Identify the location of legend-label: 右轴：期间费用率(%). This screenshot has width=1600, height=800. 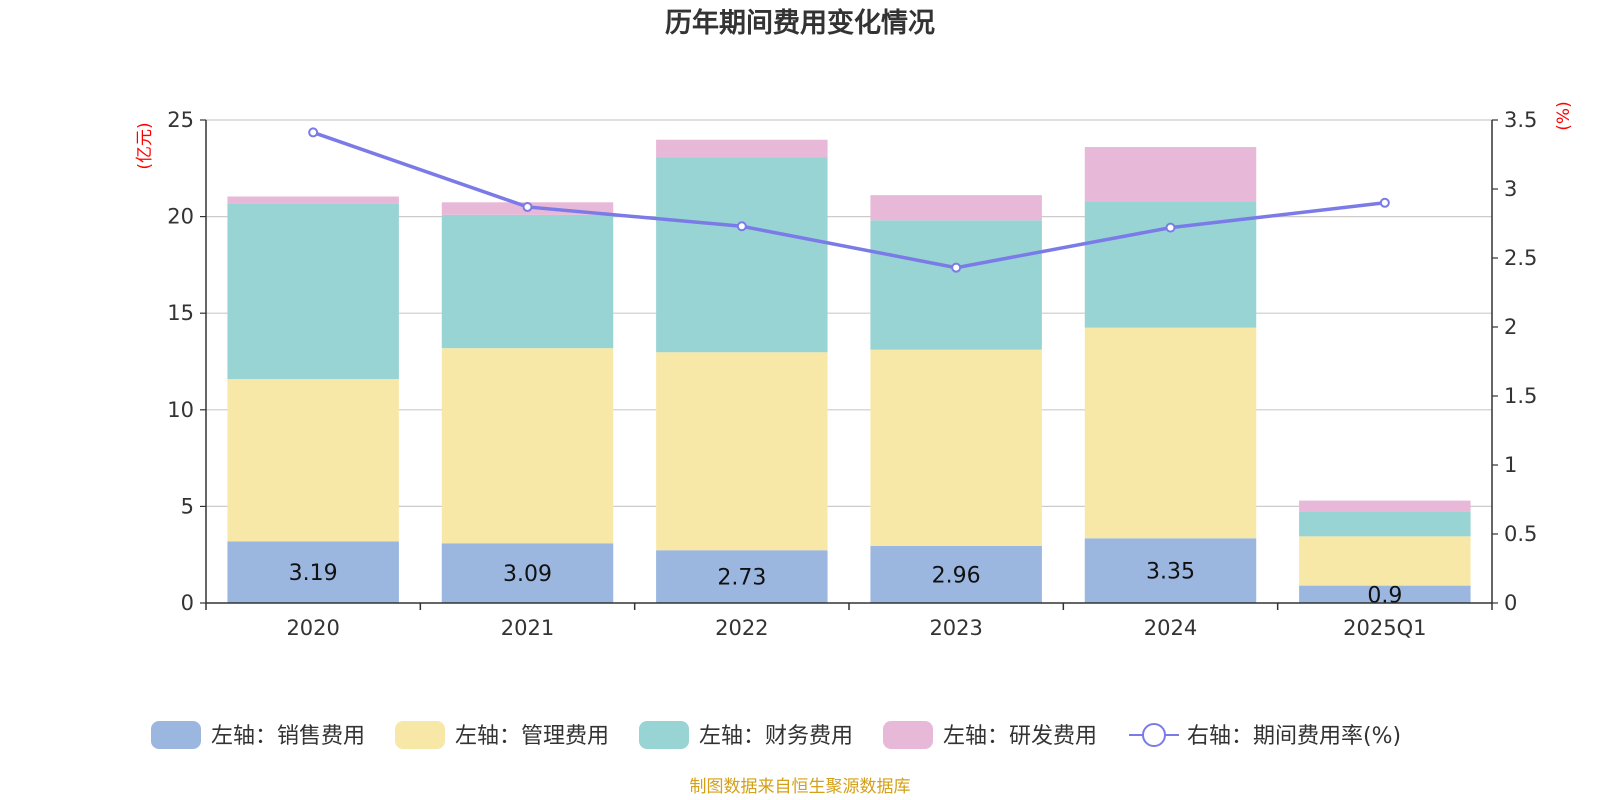
(1294, 736).